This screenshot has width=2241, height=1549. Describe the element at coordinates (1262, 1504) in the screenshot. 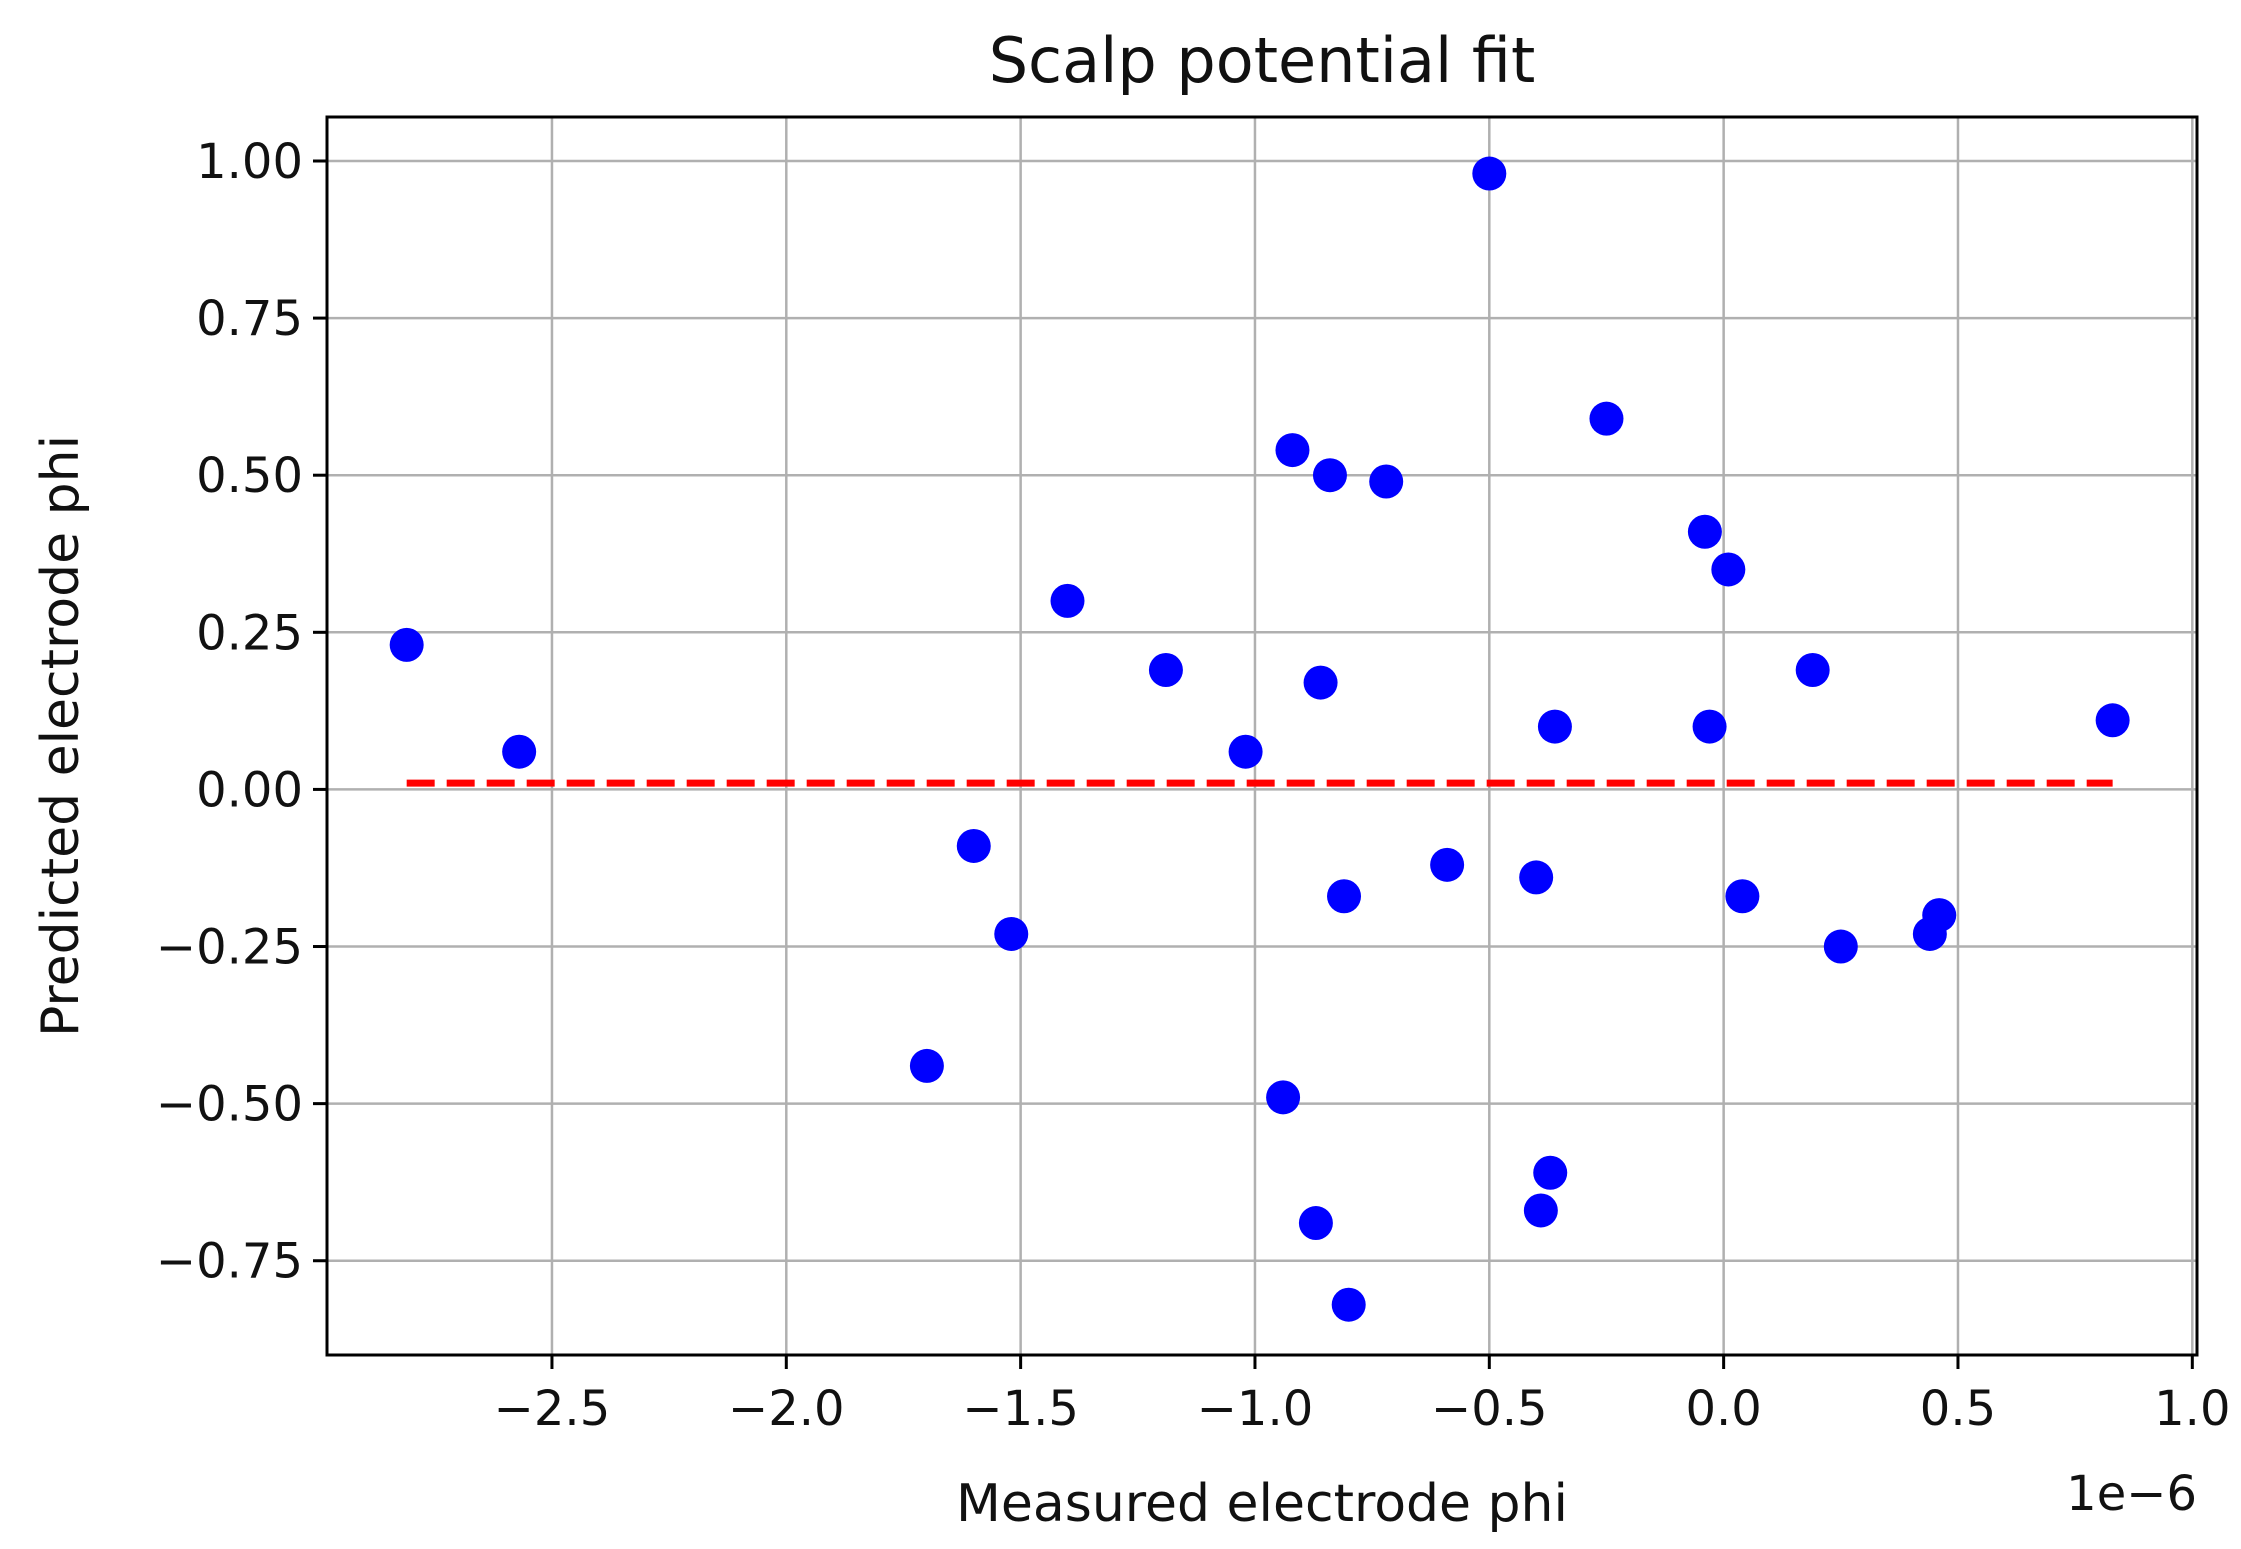

I see `x-axis-label: Measured electrode phi` at that location.